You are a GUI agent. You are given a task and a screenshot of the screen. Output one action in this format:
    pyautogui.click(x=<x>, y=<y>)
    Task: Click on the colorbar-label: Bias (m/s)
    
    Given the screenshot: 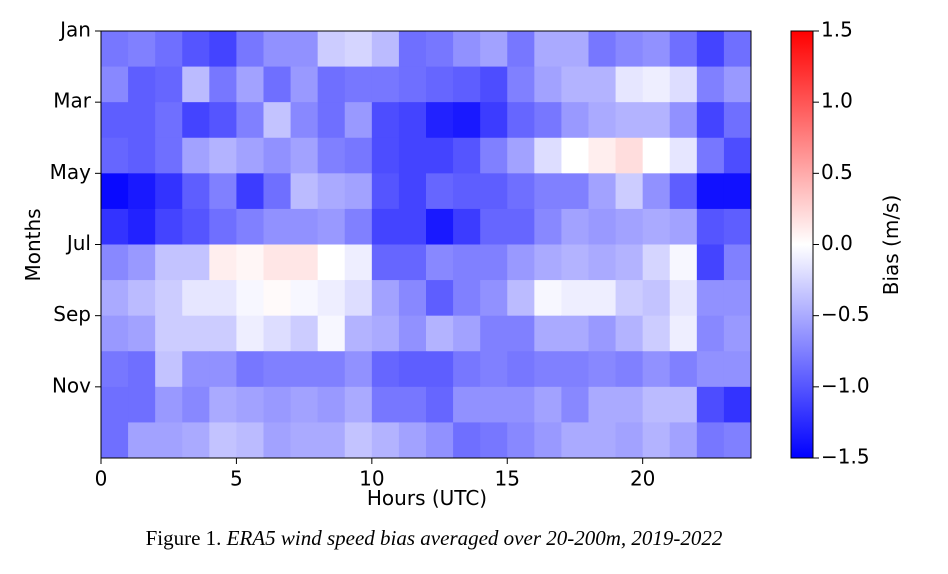 What is the action you would take?
    pyautogui.click(x=891, y=245)
    